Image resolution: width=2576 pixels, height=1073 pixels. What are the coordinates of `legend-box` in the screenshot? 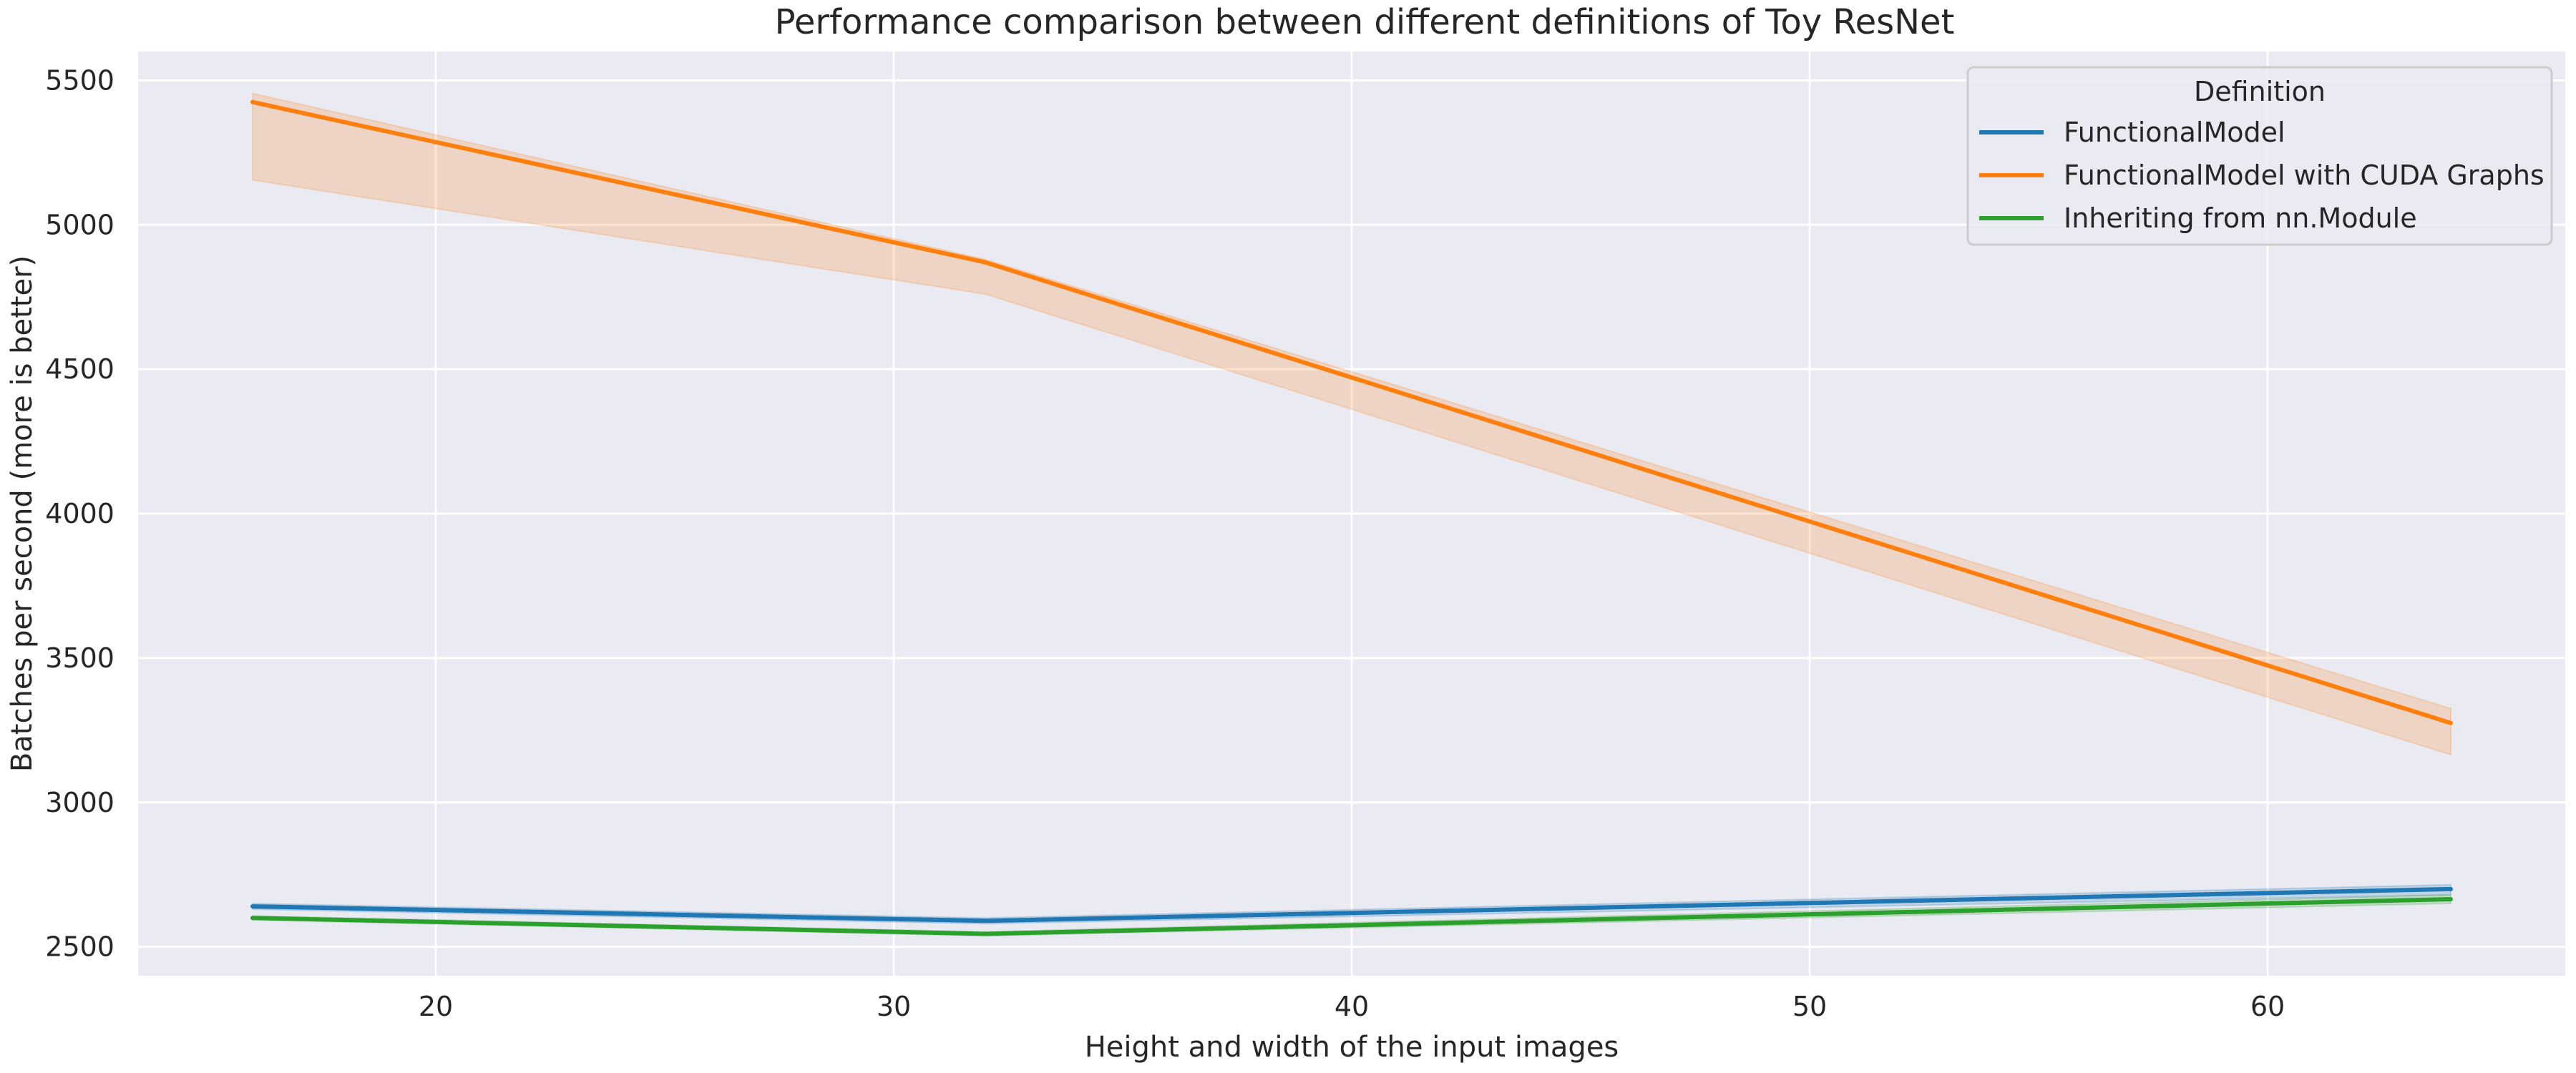 It's located at (2259, 156).